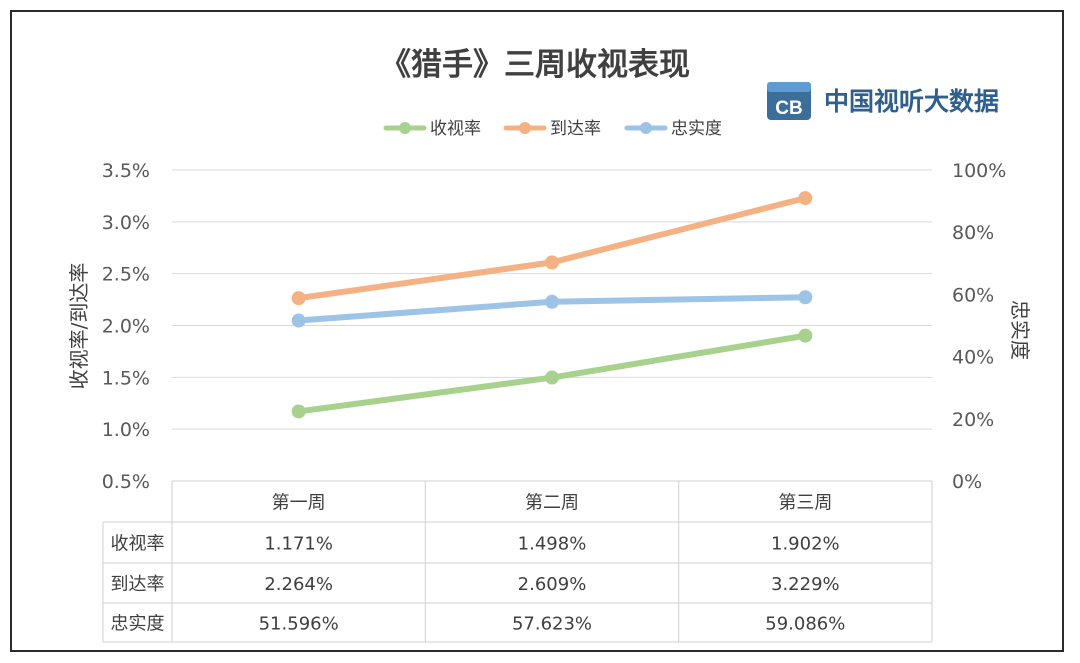 The width and height of the screenshot is (1080, 663). Describe the element at coordinates (575, 129) in the screenshot. I see `legend-label: 到达率` at that location.